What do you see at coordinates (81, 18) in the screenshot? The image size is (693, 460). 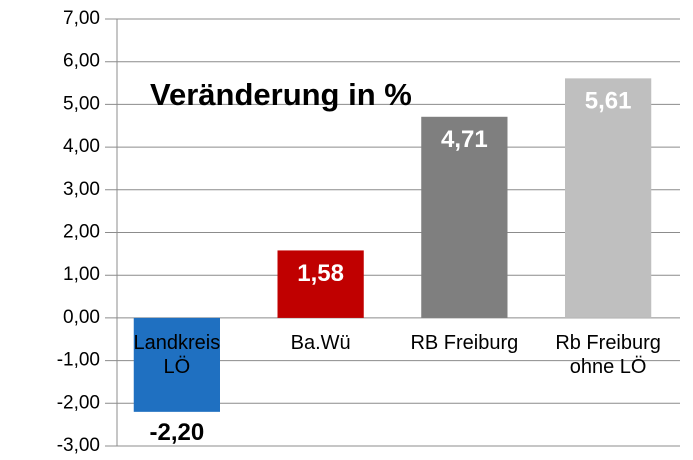 I see `y-tick-label: 7,00` at bounding box center [81, 18].